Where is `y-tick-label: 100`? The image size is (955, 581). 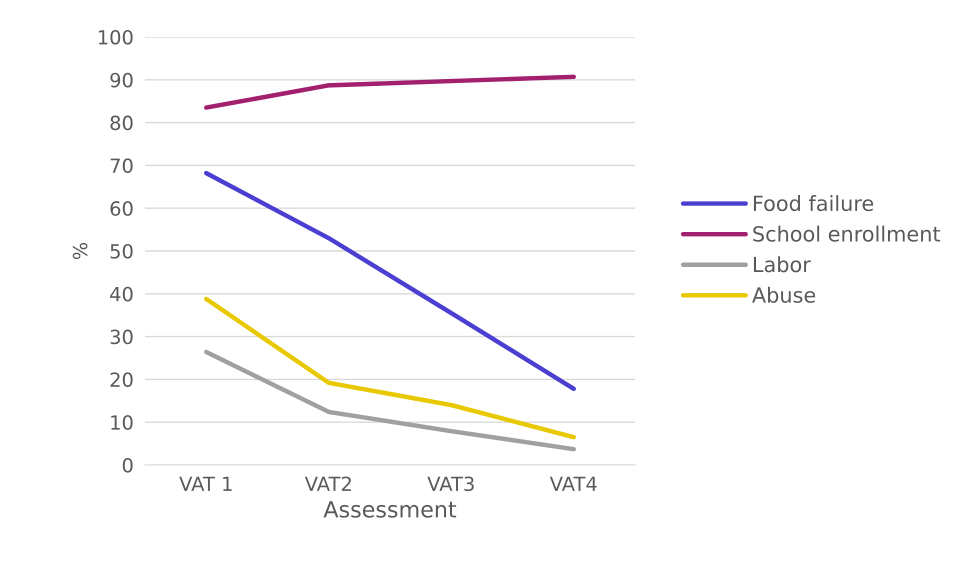
y-tick-label: 100 is located at coordinates (115, 37).